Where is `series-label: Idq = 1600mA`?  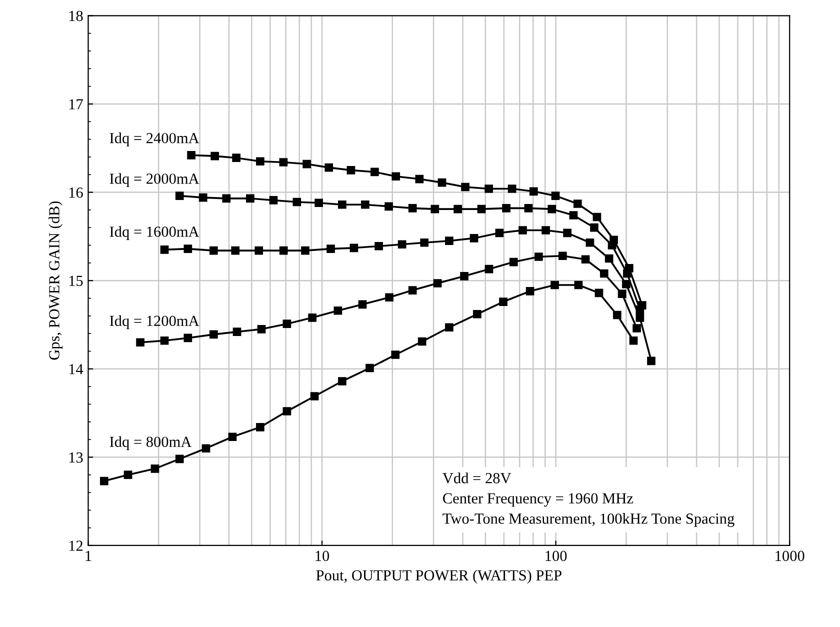 series-label: Idq = 1600mA is located at coordinates (155, 233).